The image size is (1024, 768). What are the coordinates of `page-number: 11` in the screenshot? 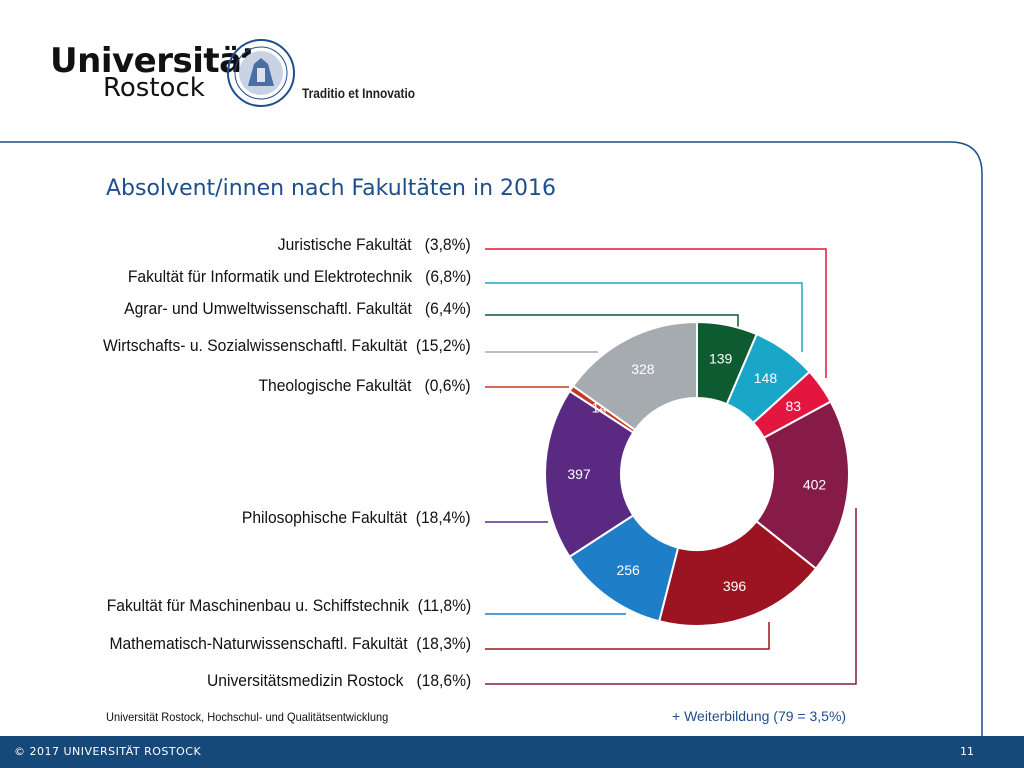 It's located at (967, 751).